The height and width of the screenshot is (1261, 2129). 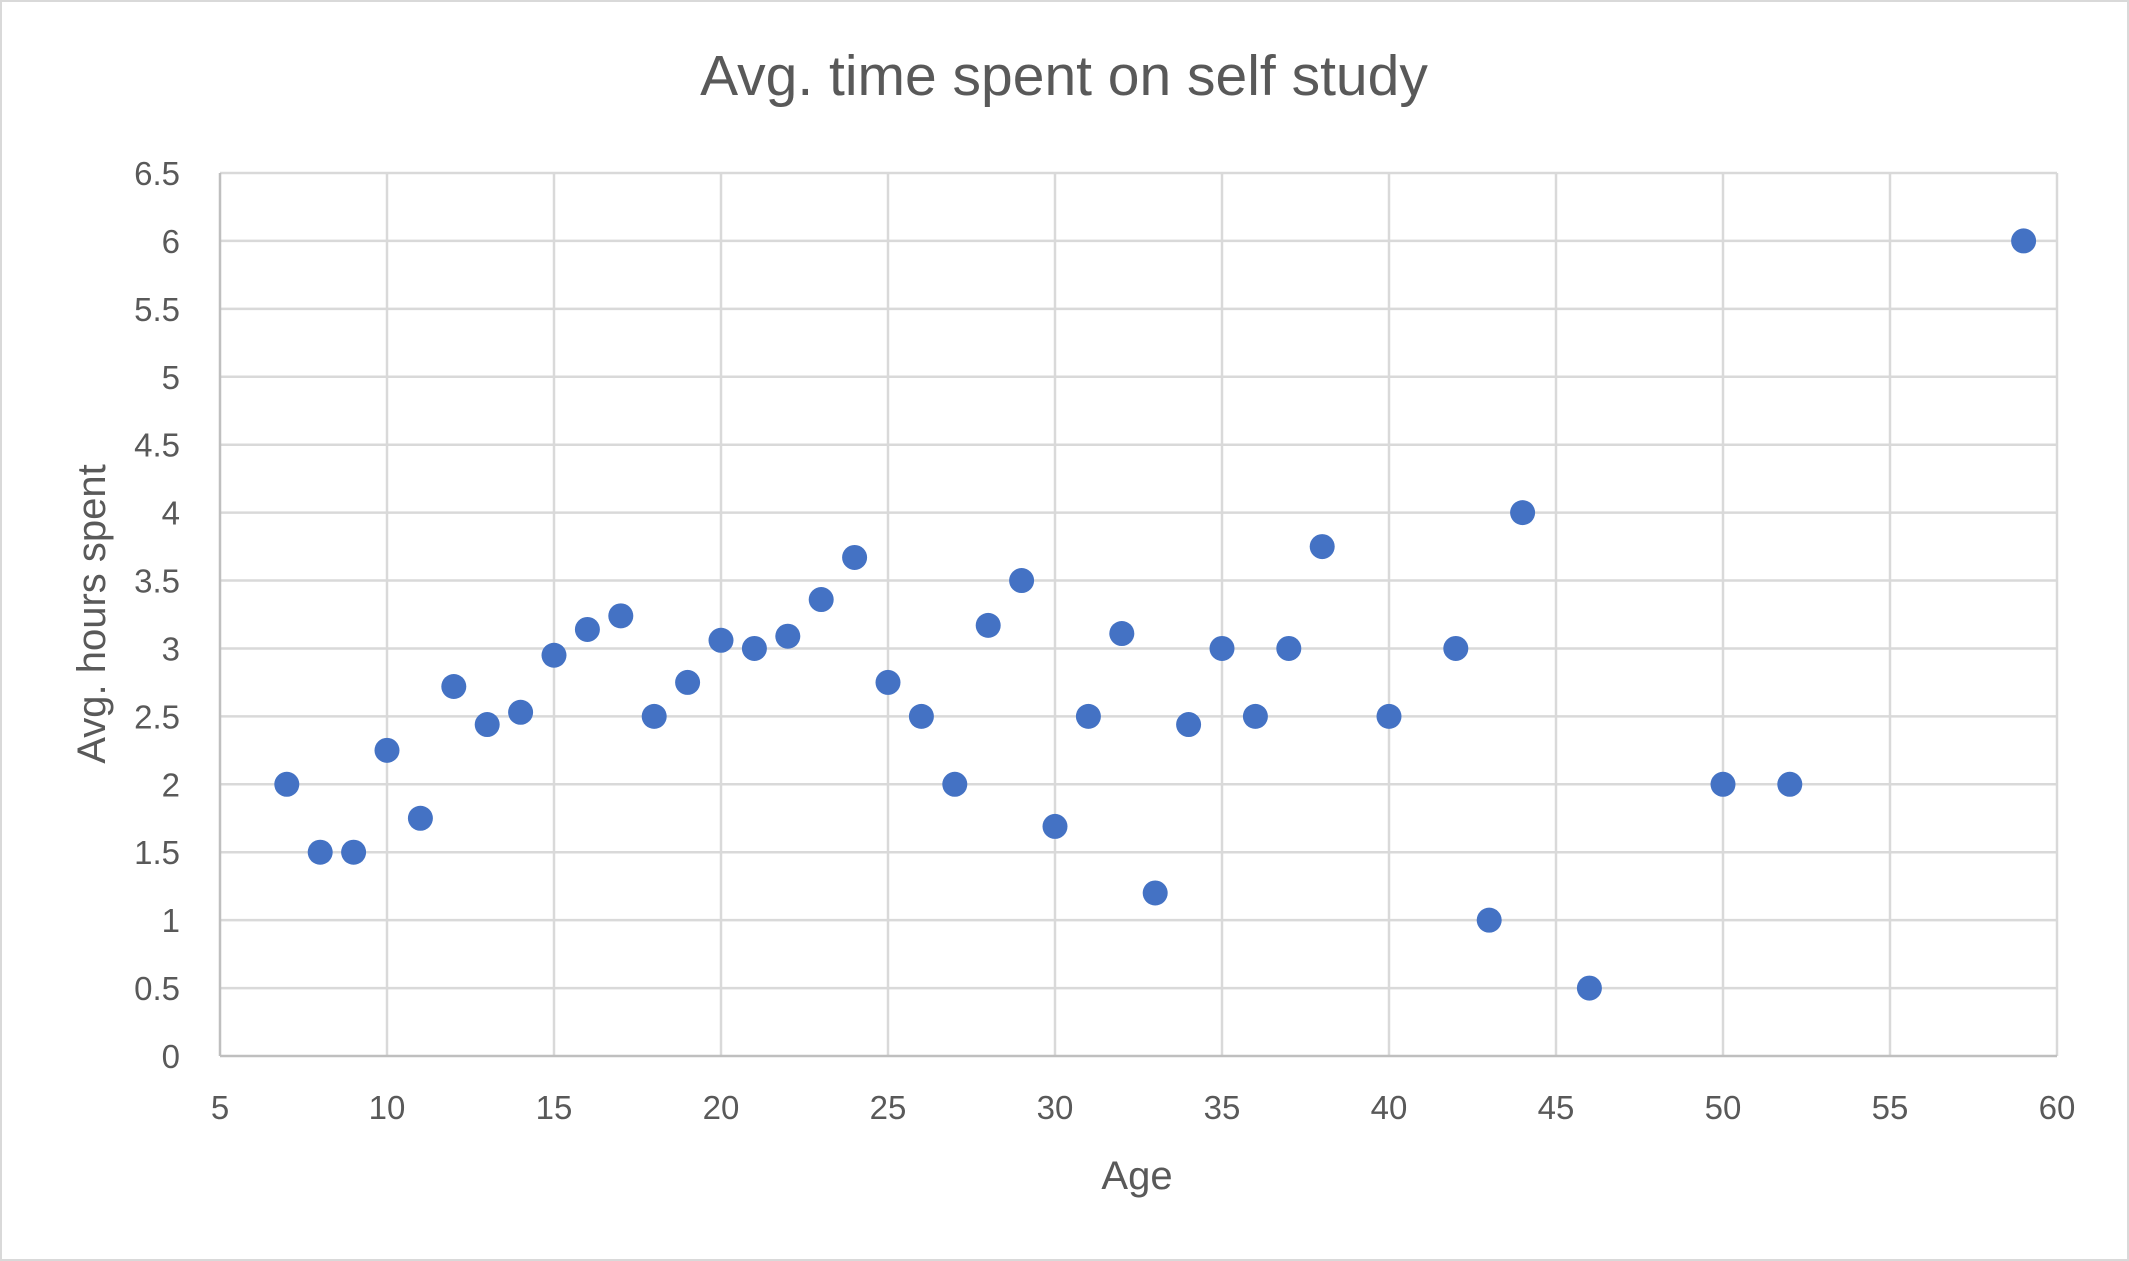 What do you see at coordinates (1723, 1107) in the screenshot?
I see `x-tick-label: 50` at bounding box center [1723, 1107].